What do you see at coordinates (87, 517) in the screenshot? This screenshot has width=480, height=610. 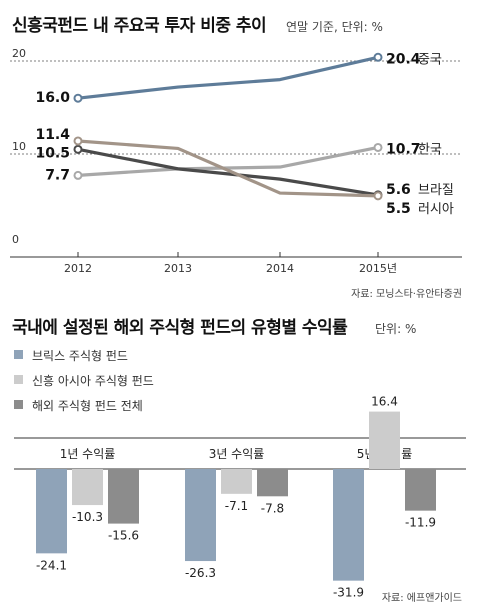 I see `bar-value-label: -10.3` at bounding box center [87, 517].